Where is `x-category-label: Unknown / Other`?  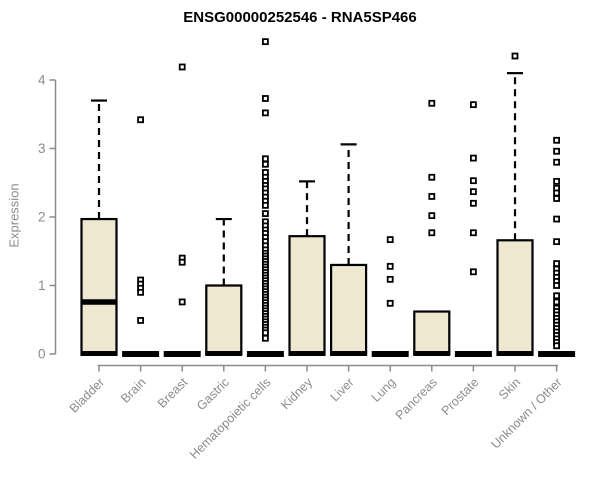
x-category-label: Unknown / Other is located at coordinates (526, 413).